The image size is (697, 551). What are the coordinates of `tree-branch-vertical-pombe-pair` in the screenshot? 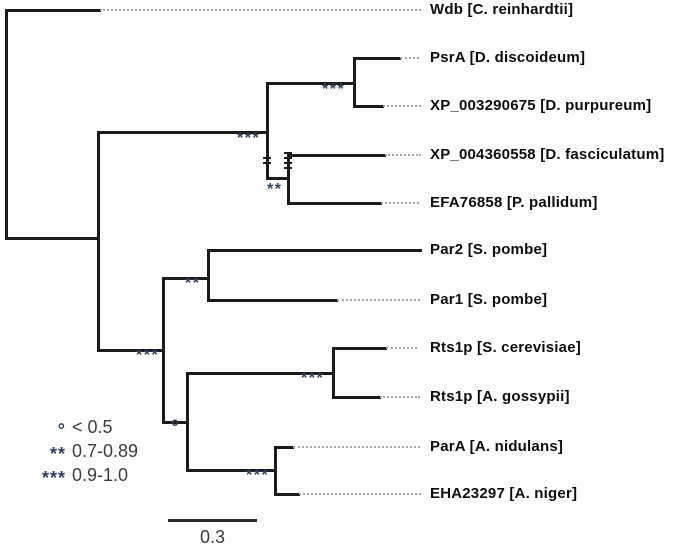 It's located at (208, 275).